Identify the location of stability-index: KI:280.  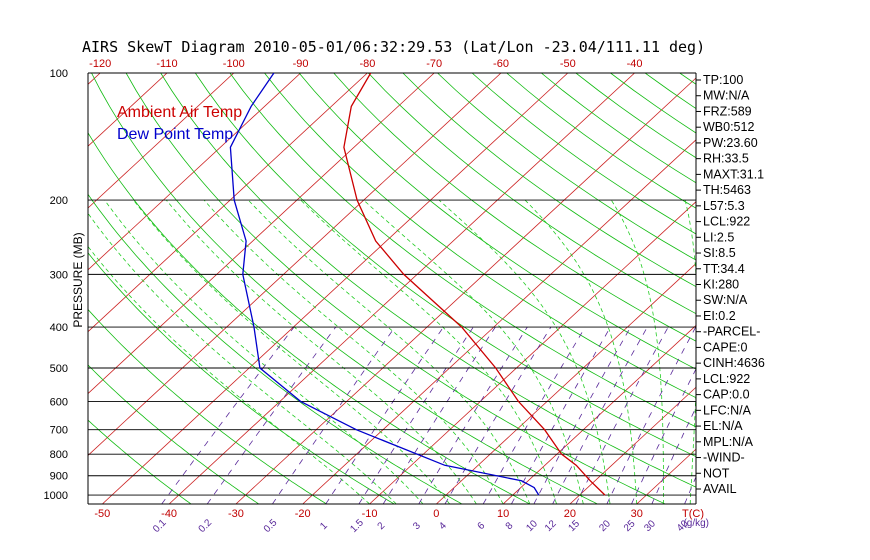
(721, 285).